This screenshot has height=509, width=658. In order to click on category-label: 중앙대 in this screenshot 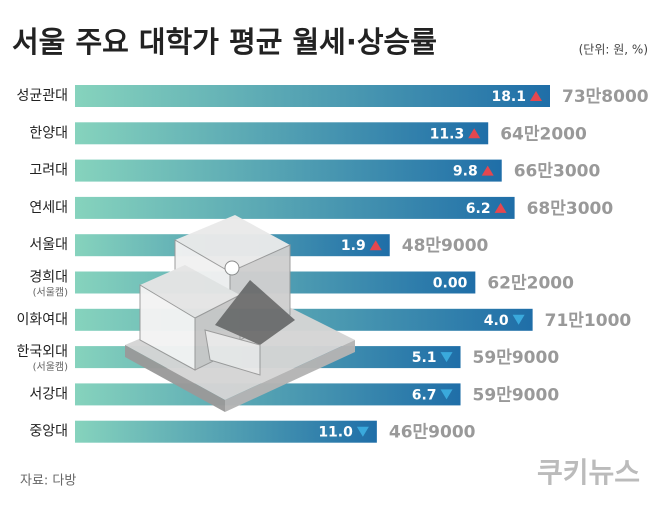, I will do `click(48, 432)`.